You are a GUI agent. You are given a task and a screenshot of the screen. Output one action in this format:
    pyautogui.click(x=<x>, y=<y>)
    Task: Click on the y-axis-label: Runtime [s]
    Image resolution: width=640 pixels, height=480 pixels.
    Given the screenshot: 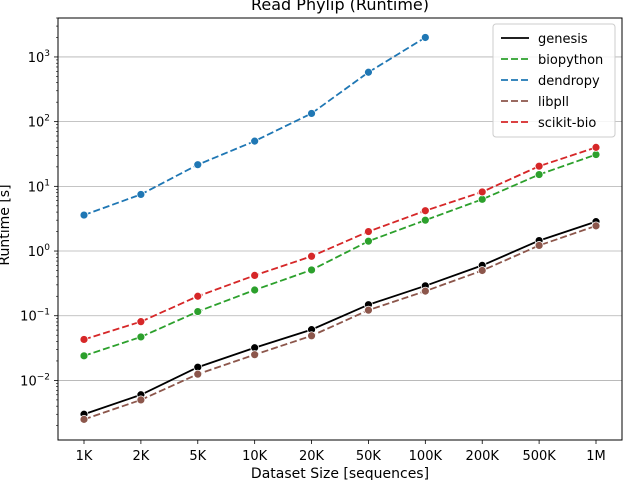 What is the action you would take?
    pyautogui.click(x=6, y=224)
    